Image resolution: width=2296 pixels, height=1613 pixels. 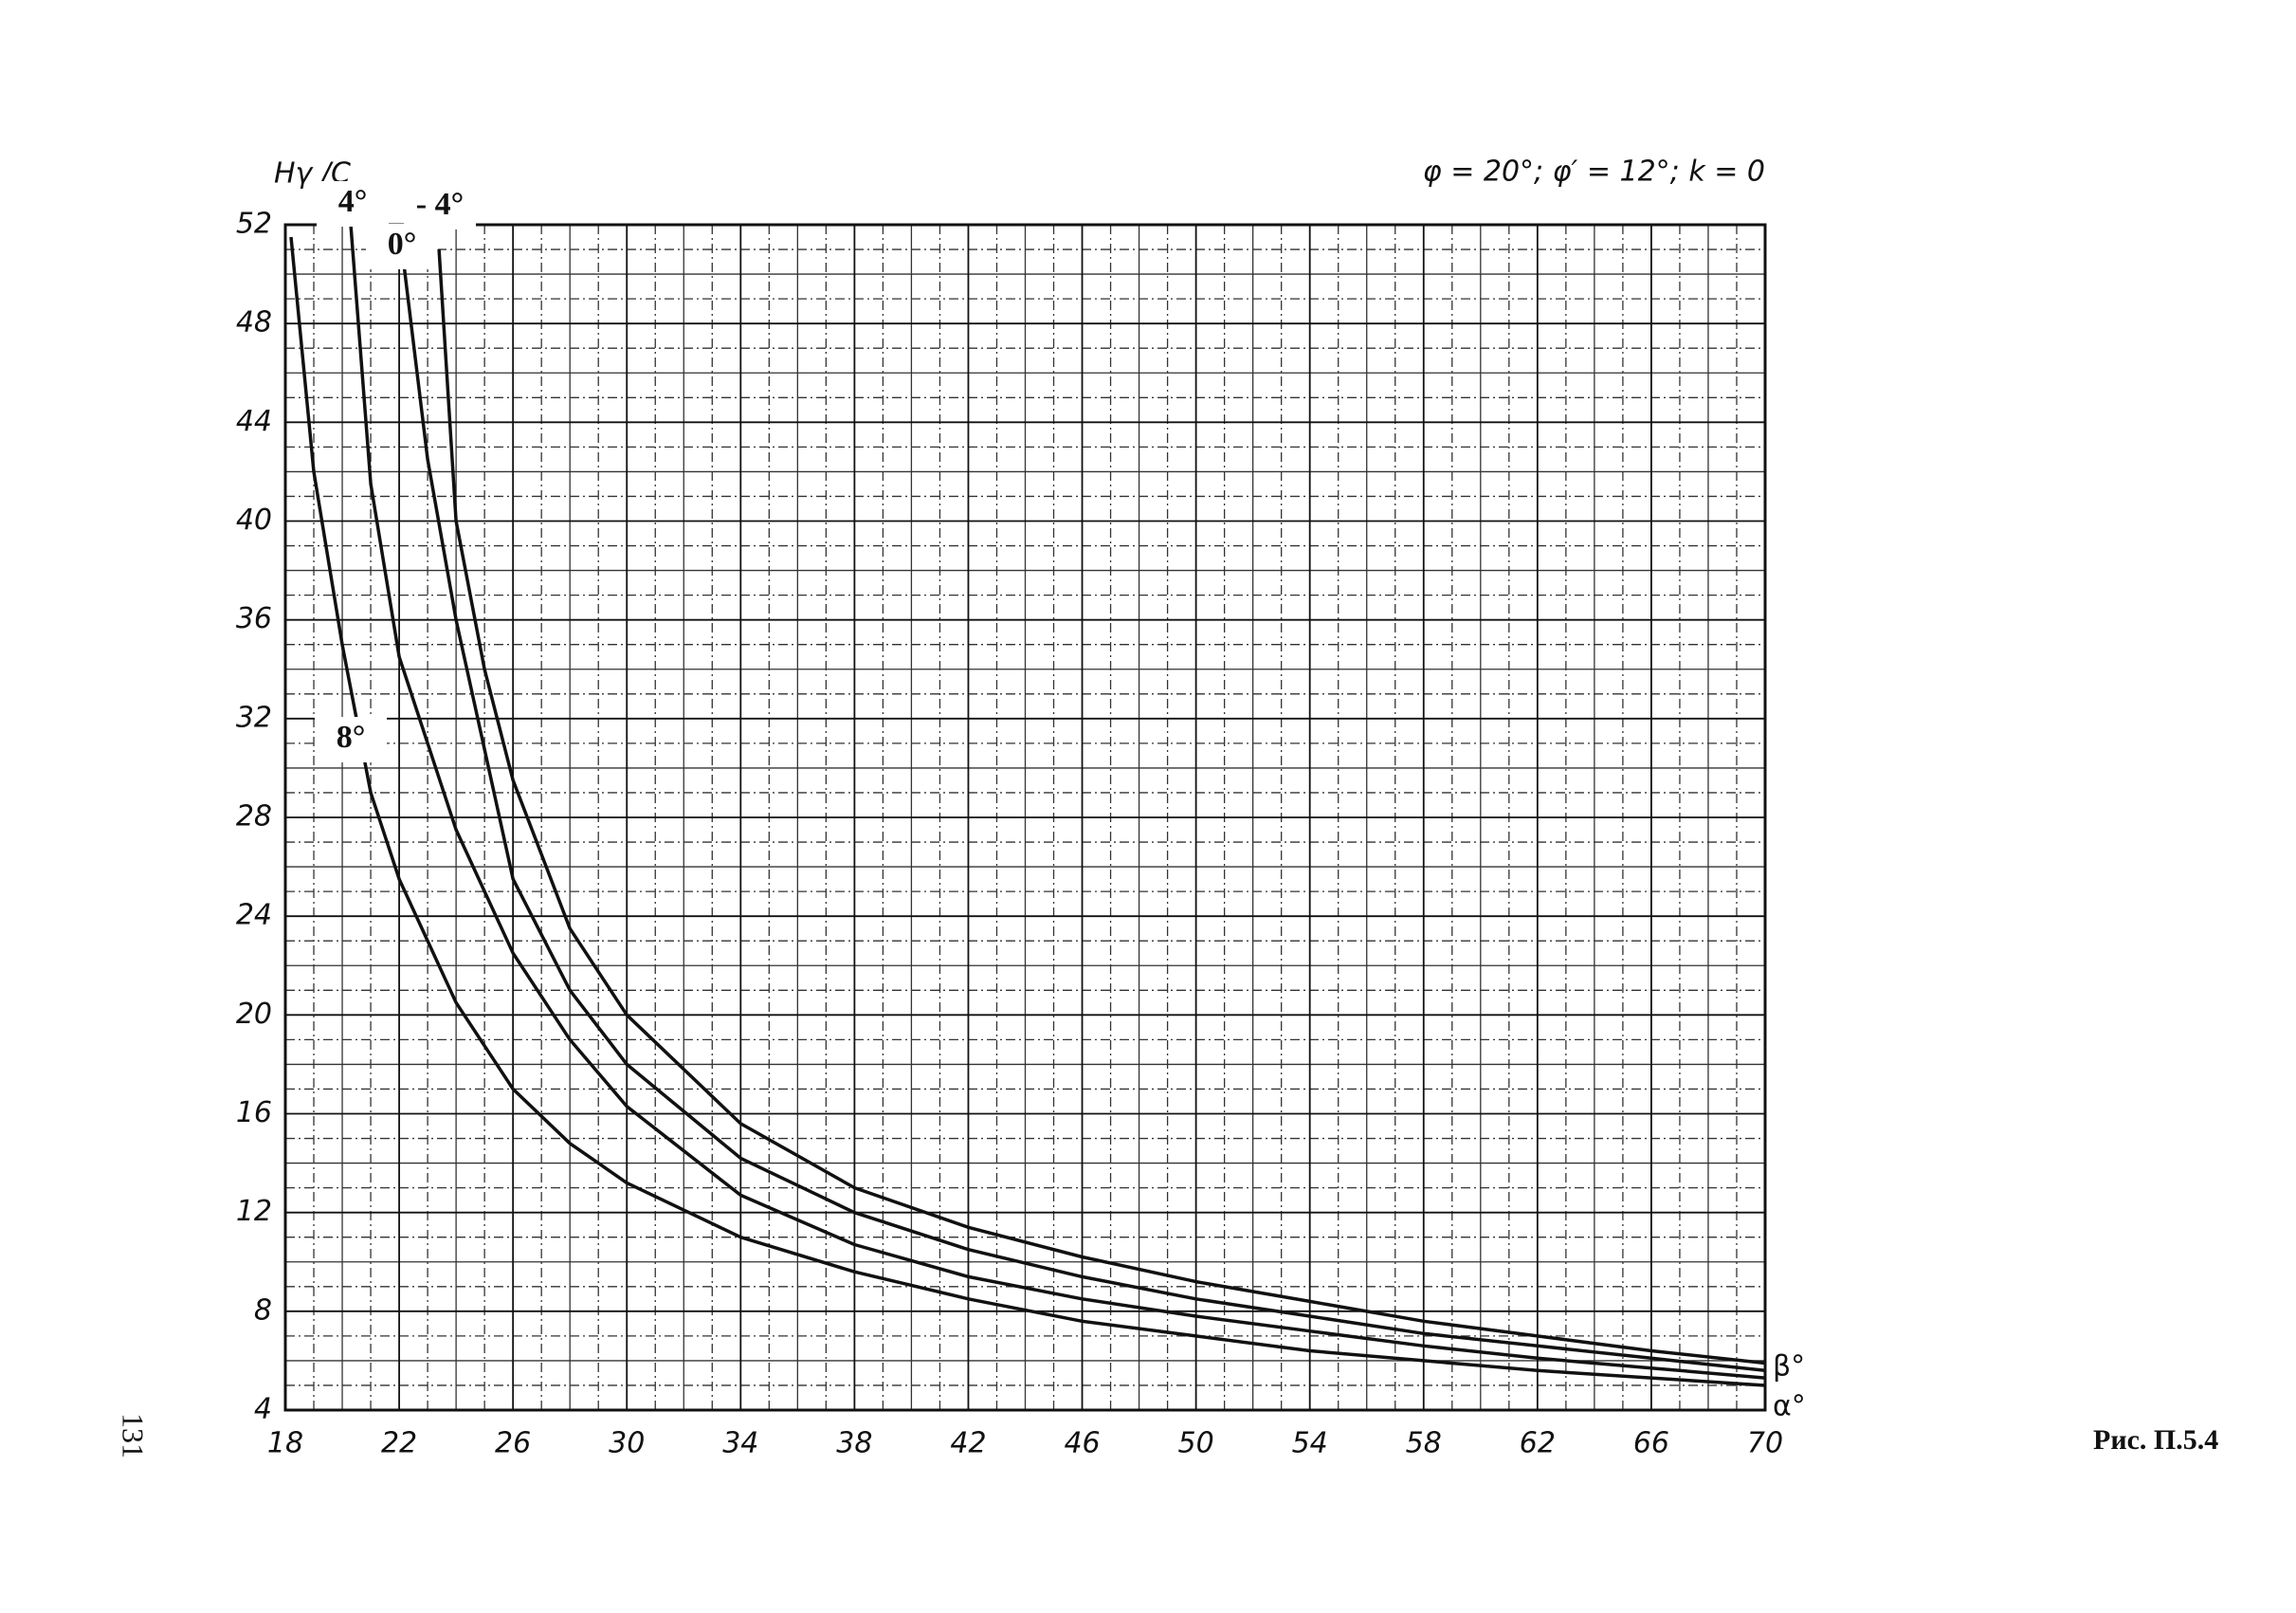 I want to click on x-tick-label: 62, so click(x=1538, y=1443).